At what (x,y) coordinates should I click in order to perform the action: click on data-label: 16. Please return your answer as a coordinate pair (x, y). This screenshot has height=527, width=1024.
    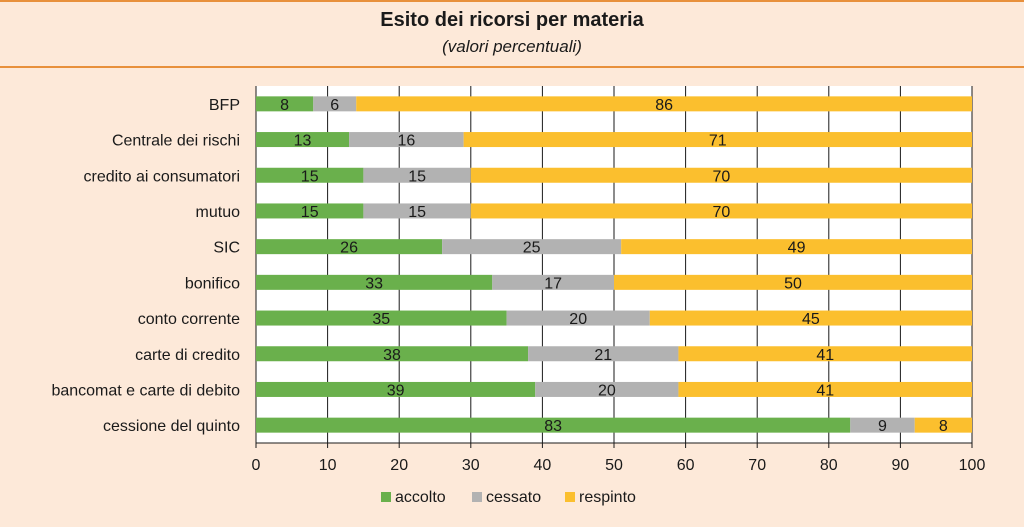
    Looking at the image, I should click on (406, 141).